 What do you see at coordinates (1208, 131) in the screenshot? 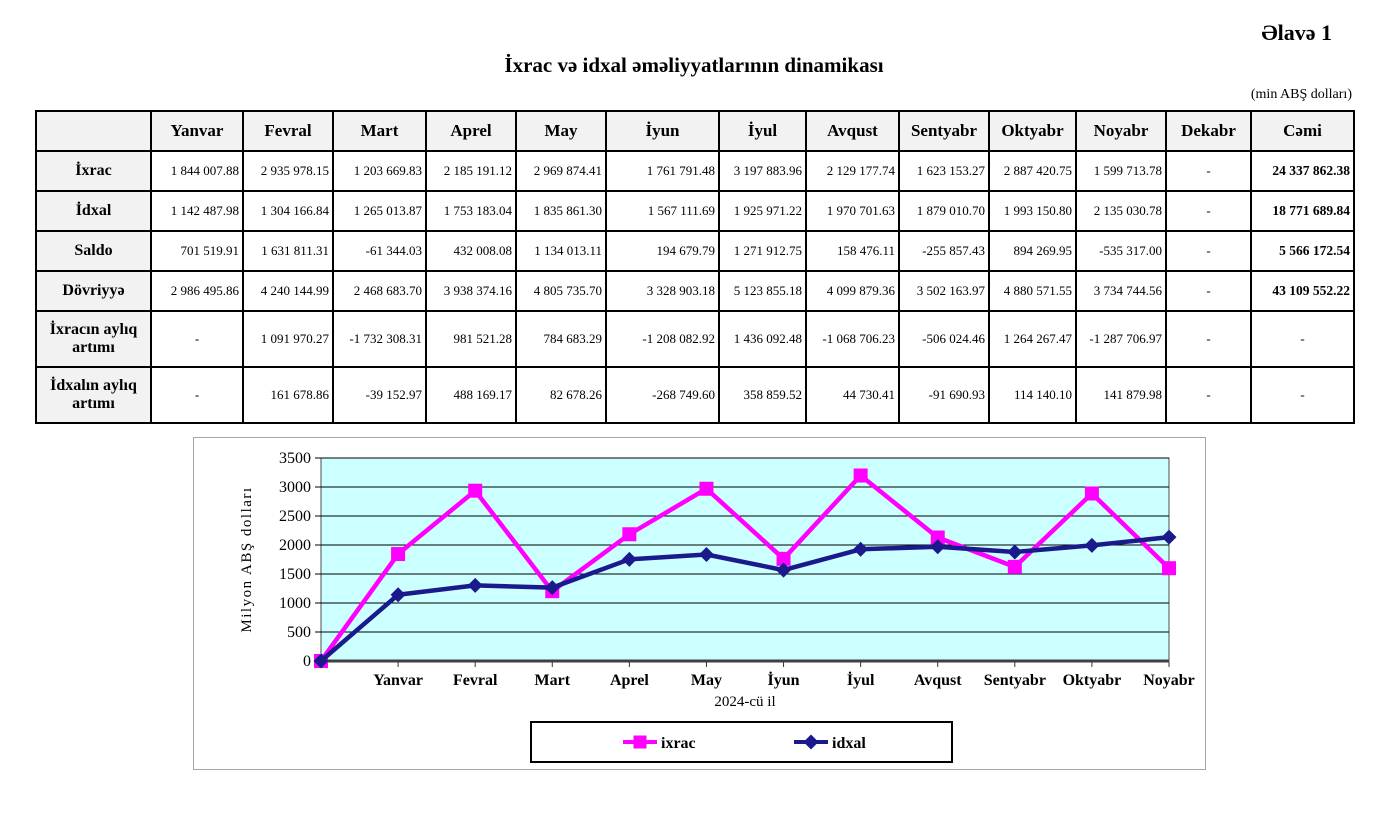
I see `column-header: Dekabr` at bounding box center [1208, 131].